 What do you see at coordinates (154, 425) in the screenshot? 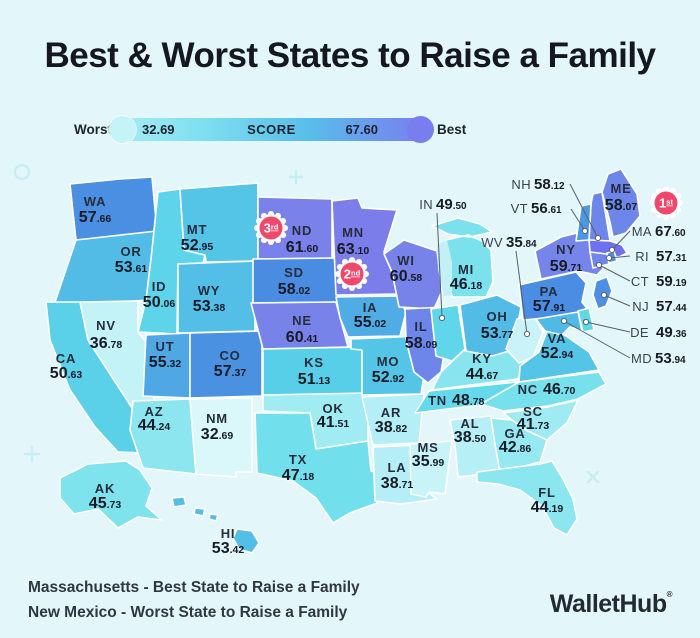
I see `state-score-AZ: 44.24` at bounding box center [154, 425].